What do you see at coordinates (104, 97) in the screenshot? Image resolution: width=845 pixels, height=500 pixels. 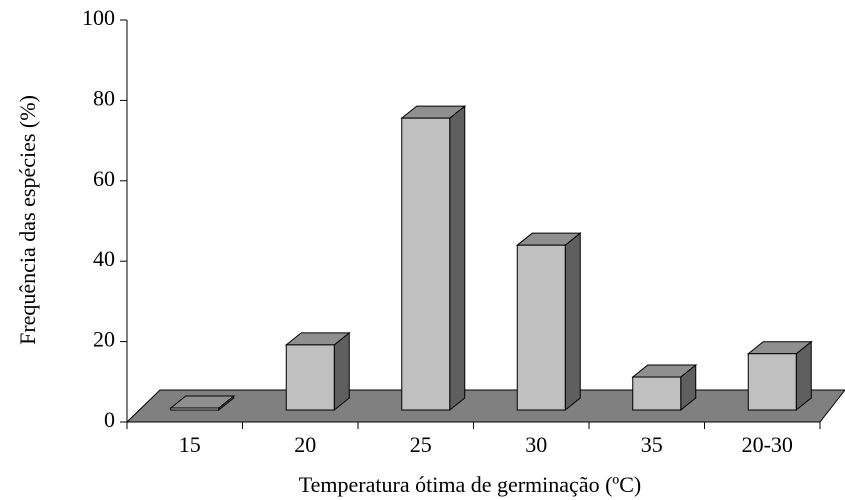 I see `y-tick-label: 80` at bounding box center [104, 97].